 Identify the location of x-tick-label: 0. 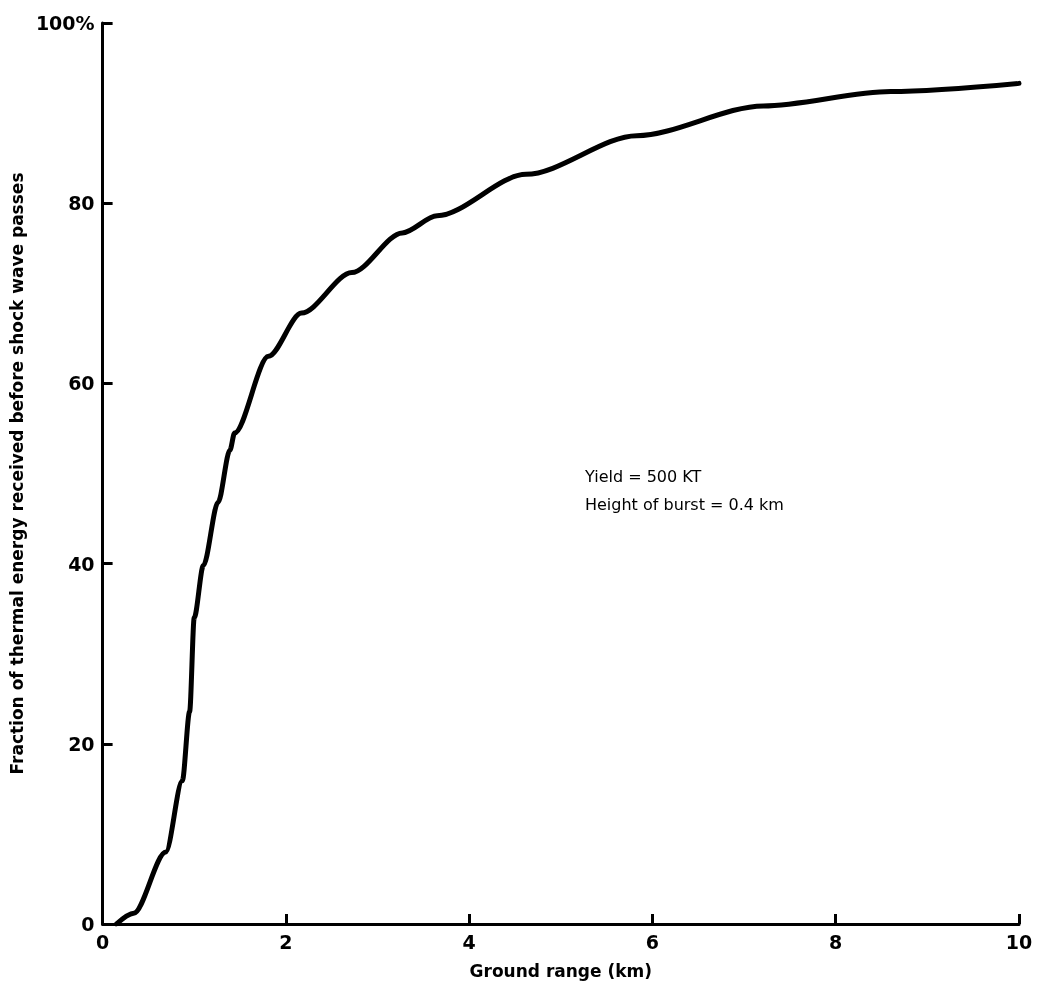
(102, 941).